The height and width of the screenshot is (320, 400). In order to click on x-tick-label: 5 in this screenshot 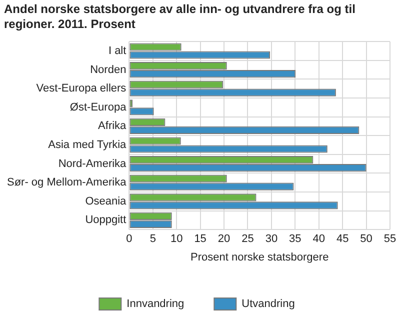, I will do `click(153, 239)`.